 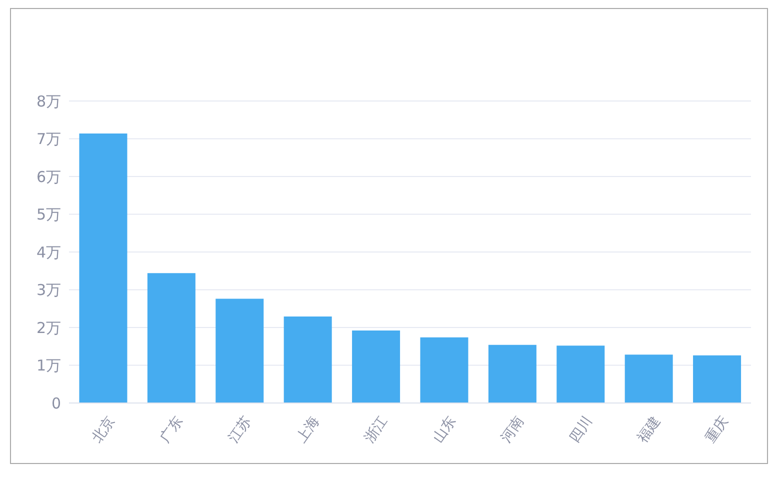 What do you see at coordinates (48, 327) in the screenshot?
I see `y-tick-label: 2万` at bounding box center [48, 327].